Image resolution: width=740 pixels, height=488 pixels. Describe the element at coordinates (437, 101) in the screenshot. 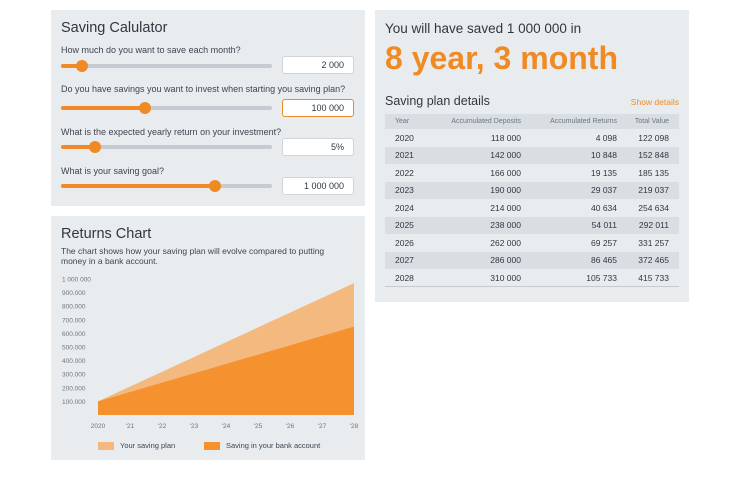

I see `details-title: Saving plan details` at that location.